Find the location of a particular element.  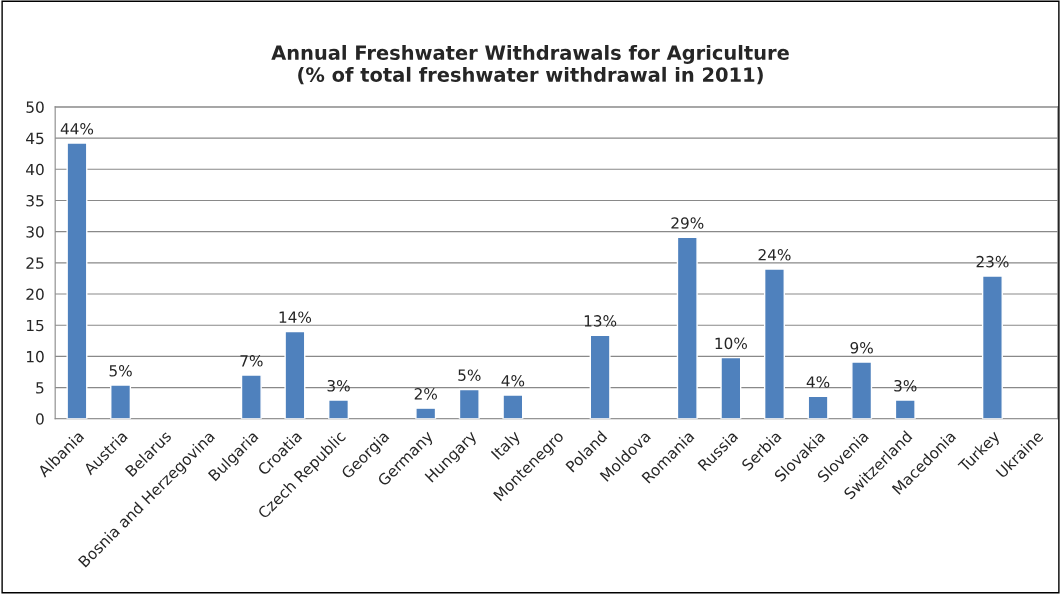

y-tick-label: 5 is located at coordinates (40, 388).